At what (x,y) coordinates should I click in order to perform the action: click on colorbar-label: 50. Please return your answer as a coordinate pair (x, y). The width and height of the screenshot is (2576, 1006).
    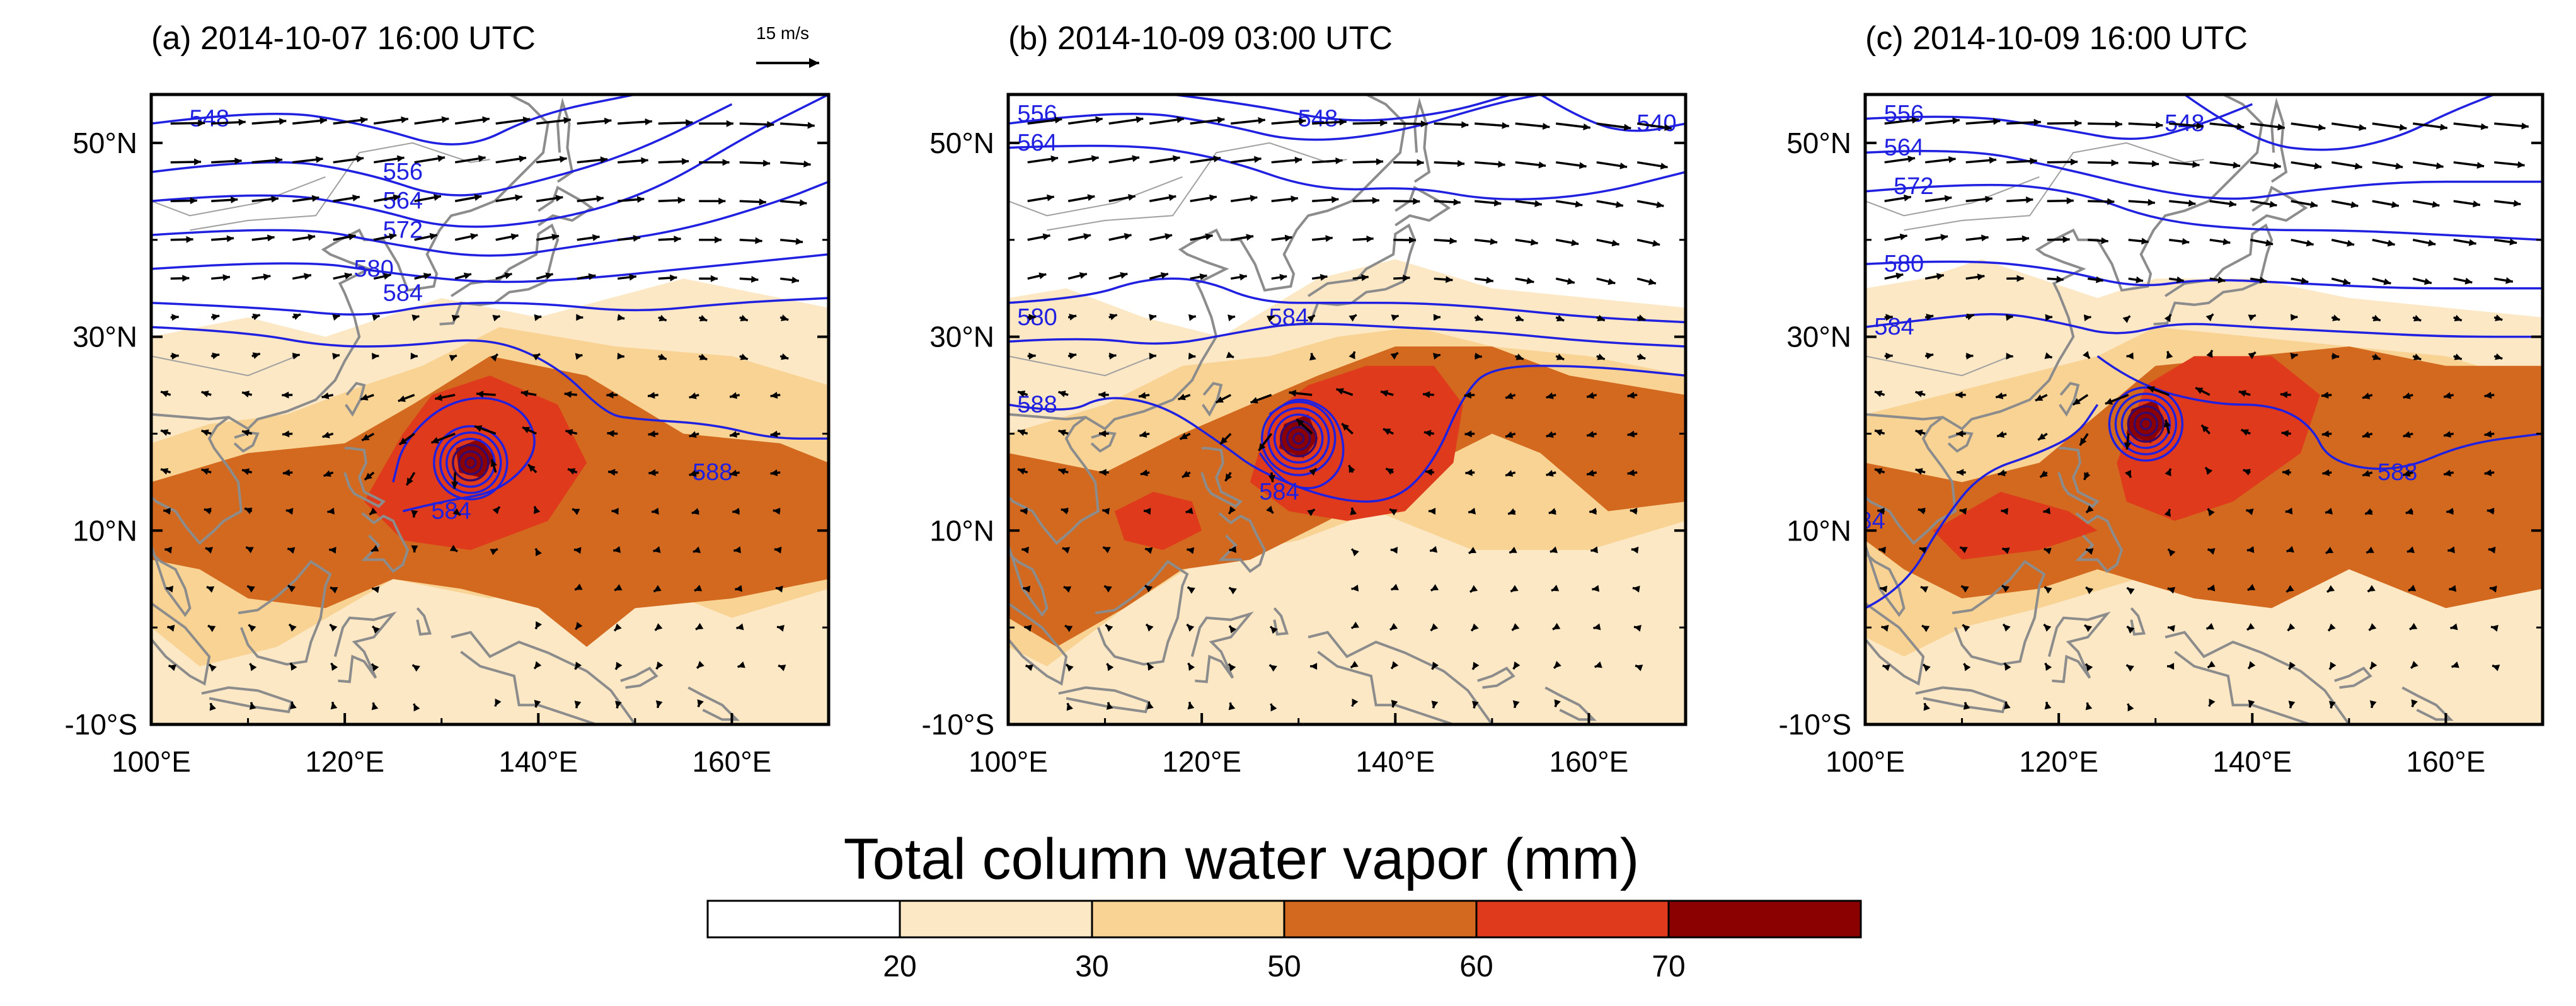
    Looking at the image, I should click on (1284, 966).